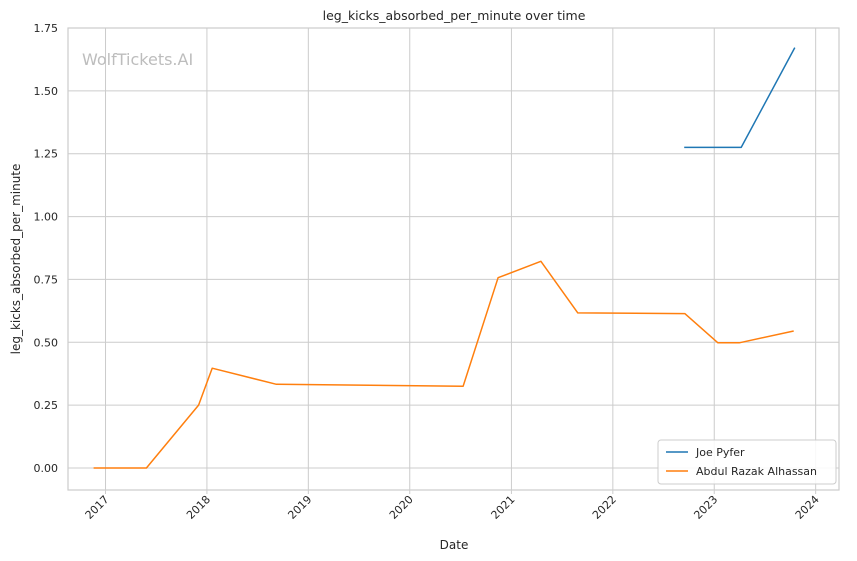  Describe the element at coordinates (46, 91) in the screenshot. I see `y-tick-label: 1.50` at that location.